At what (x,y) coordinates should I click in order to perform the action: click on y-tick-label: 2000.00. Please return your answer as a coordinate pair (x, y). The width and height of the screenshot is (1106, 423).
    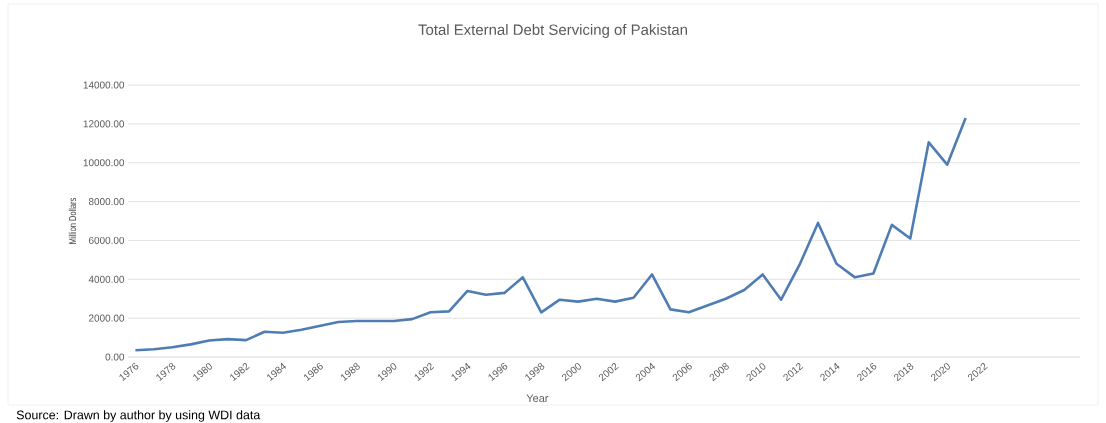
    Looking at the image, I should click on (106, 318).